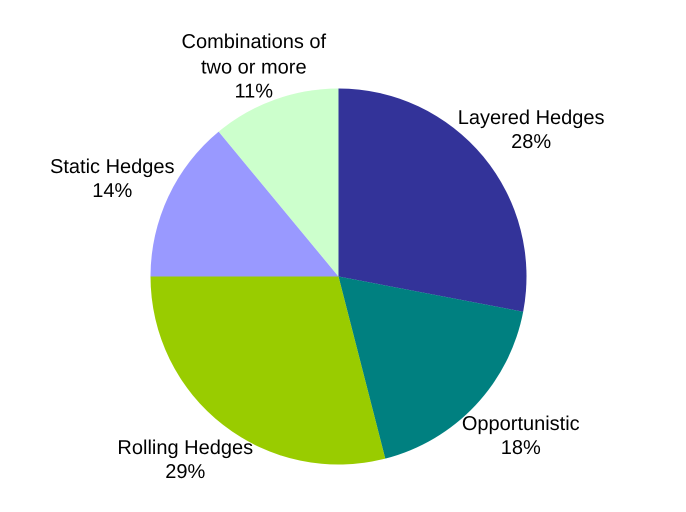 This screenshot has height=512, width=686. Describe the element at coordinates (254, 91) in the screenshot. I see `data-label: 11%` at that location.